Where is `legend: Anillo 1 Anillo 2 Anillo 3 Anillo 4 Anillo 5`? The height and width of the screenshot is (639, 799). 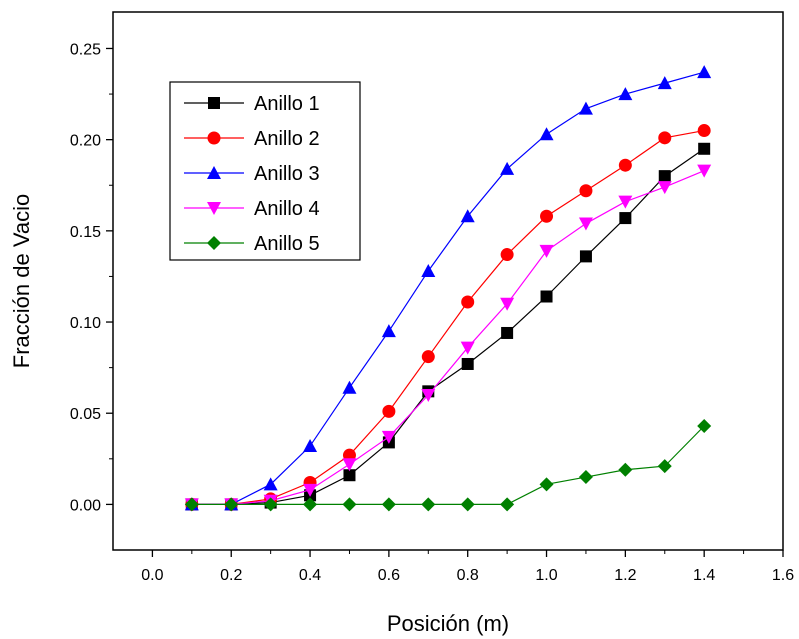 legend: Anillo 1 Anillo 2 Anillo 3 Anillo 4 Anillo 5 is located at coordinates (265, 171).